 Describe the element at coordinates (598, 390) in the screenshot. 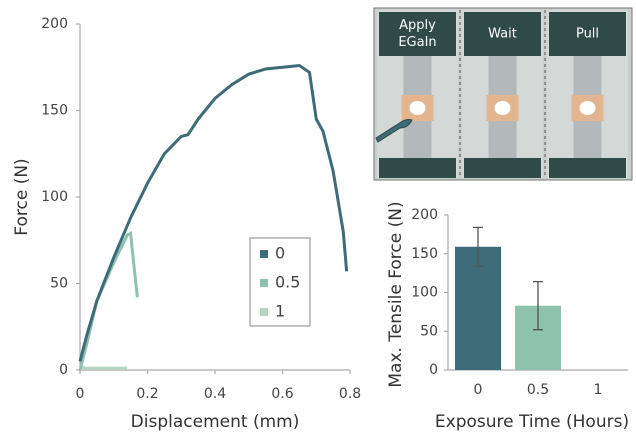

I see `x-tick-label: 1` at that location.